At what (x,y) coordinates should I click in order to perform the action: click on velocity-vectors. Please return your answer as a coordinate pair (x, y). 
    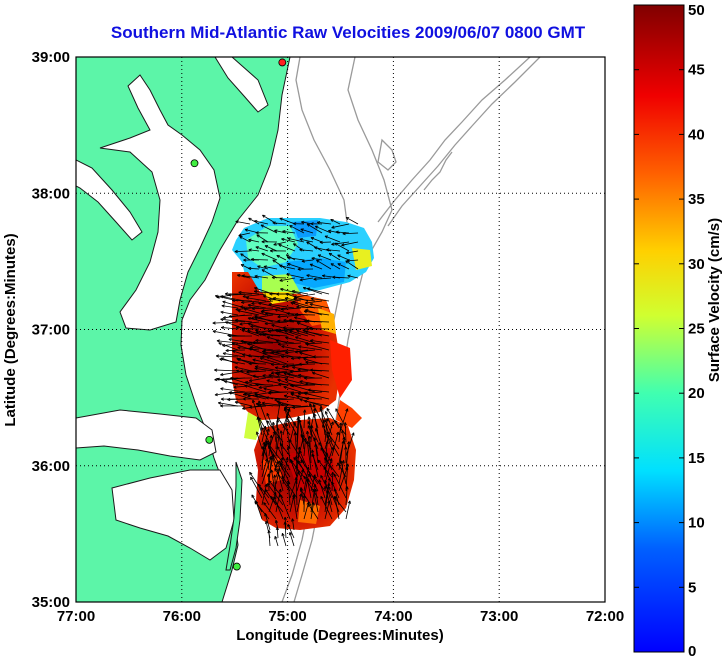
    Looking at the image, I should click on (285, 380).